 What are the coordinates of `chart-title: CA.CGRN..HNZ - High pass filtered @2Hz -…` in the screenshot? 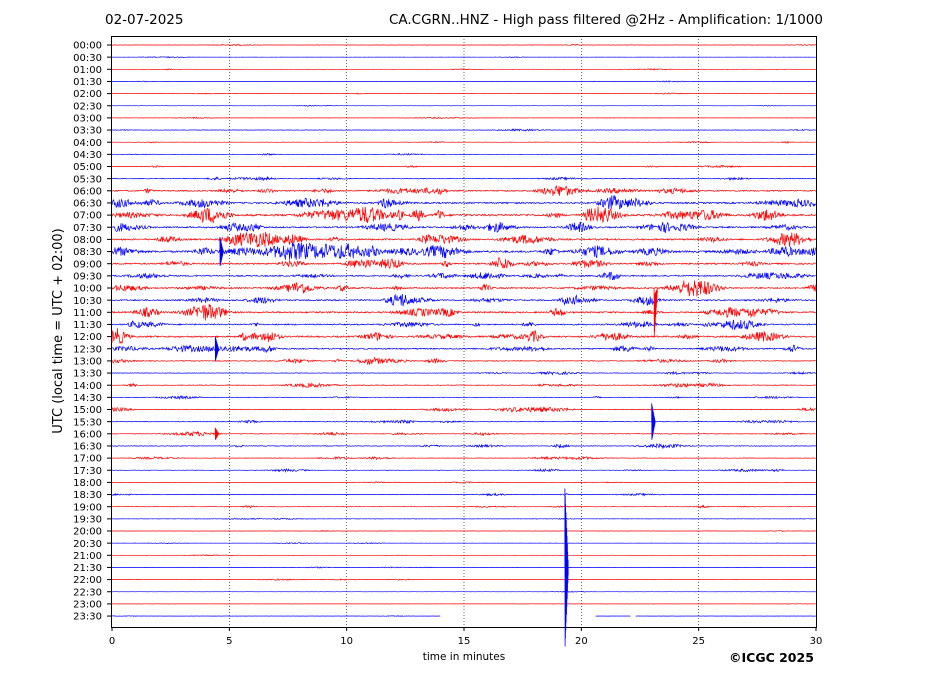 It's located at (605, 20).